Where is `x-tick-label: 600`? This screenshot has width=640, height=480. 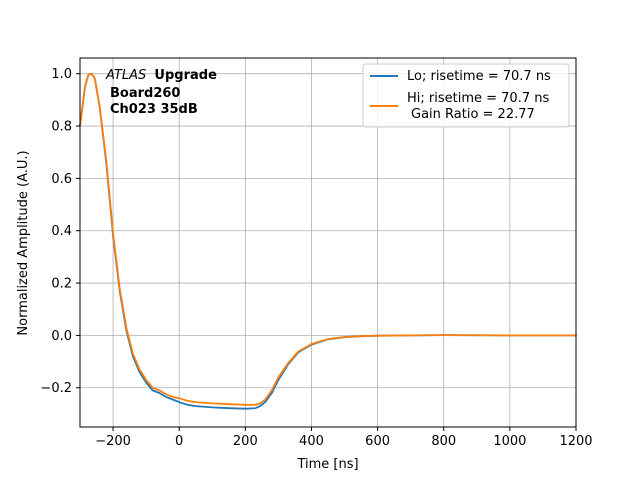 x-tick-label: 600 is located at coordinates (377, 441).